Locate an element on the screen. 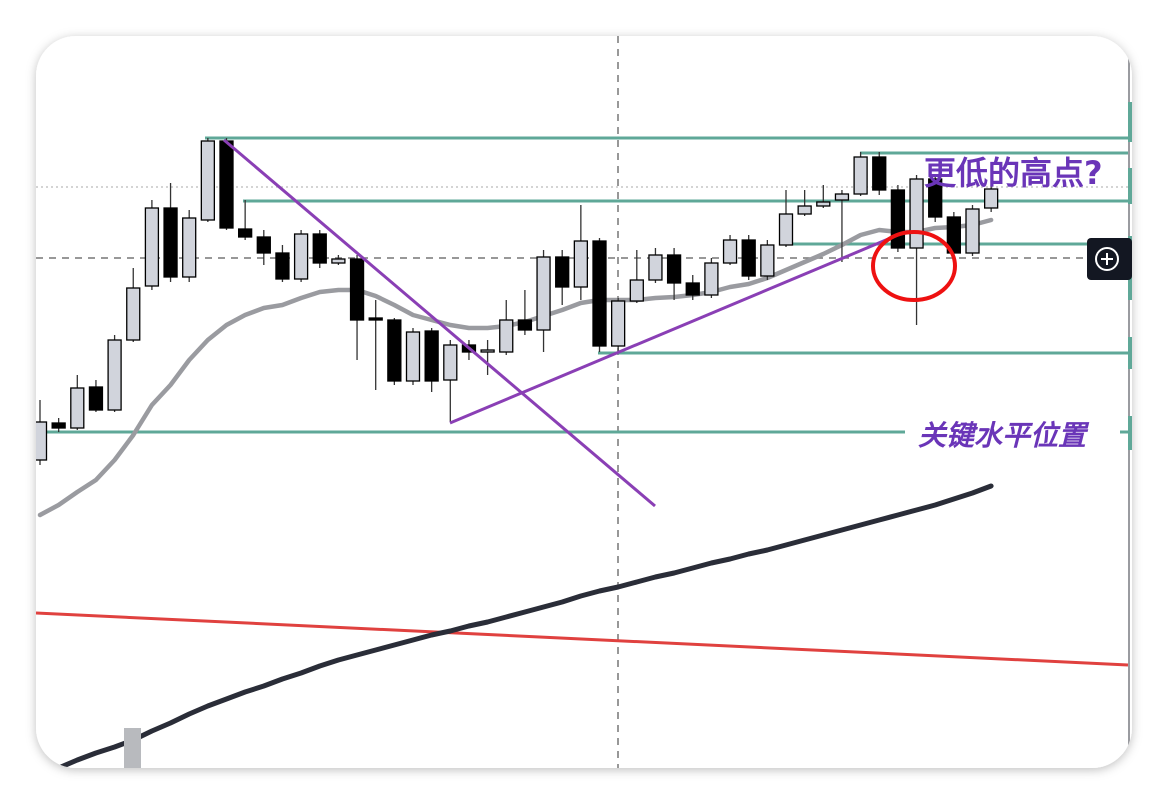 The width and height of the screenshot is (1170, 804). trendline-up is located at coordinates (677, 327).